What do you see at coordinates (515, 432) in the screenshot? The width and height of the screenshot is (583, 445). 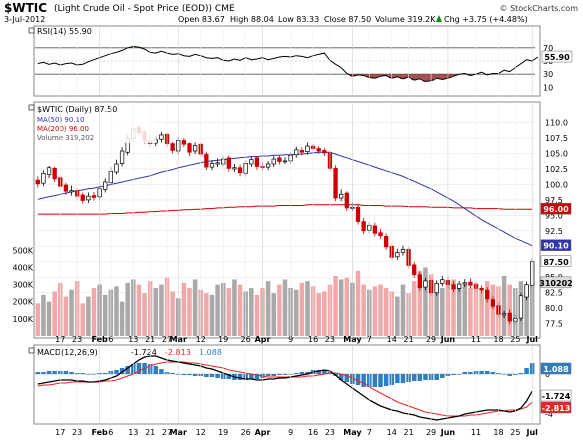 I see `x-tick-label-lower: 25` at bounding box center [515, 432].